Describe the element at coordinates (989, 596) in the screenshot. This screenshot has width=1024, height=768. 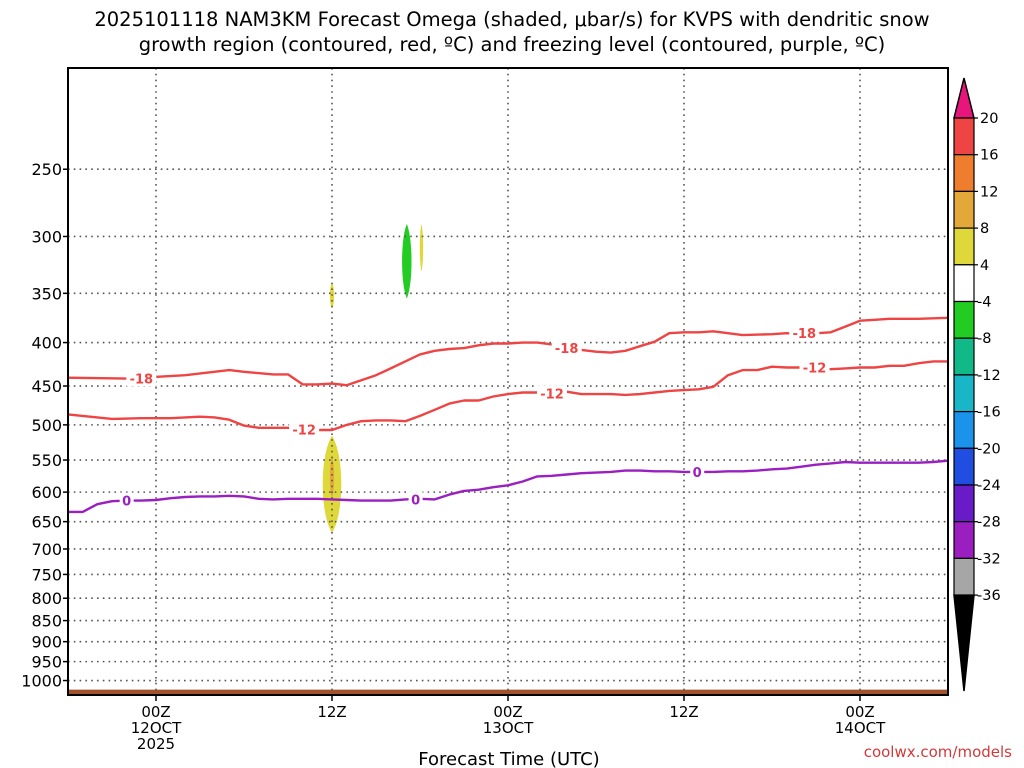
I see `colorbar-label--36: -36` at that location.